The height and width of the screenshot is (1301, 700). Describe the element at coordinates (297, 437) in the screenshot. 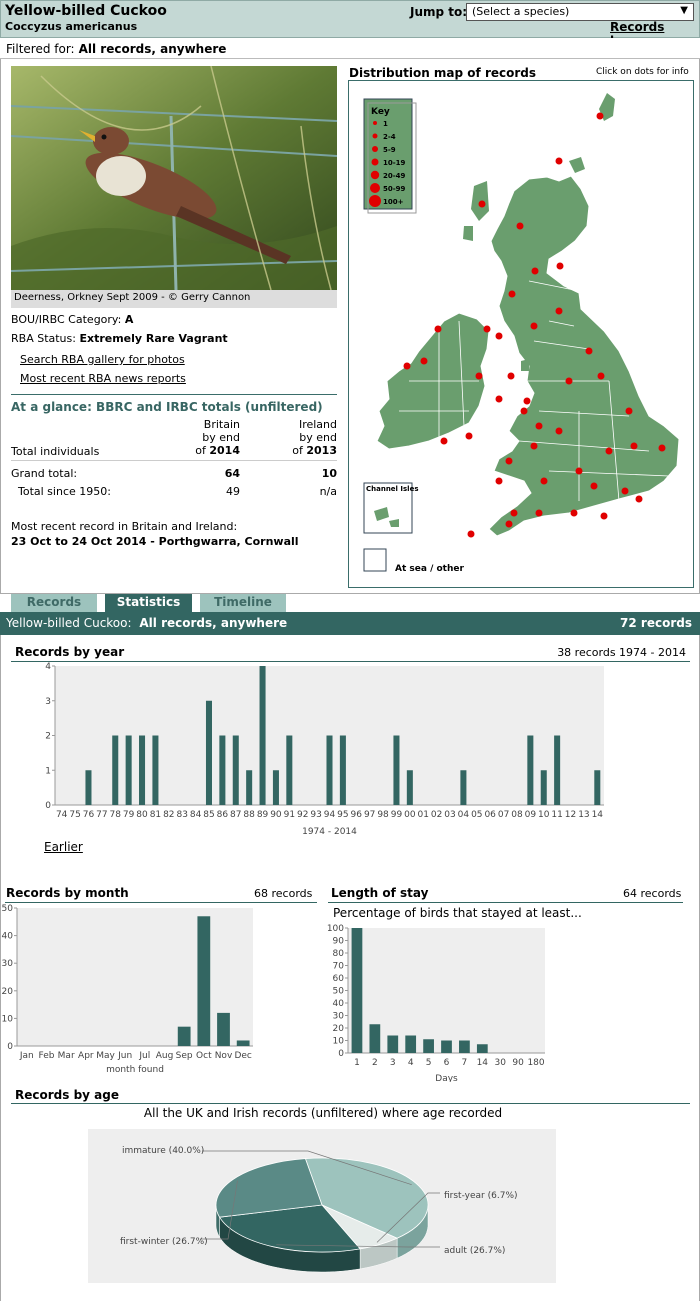

I see `ireland-column-header: Ireland by end of 2013` at that location.